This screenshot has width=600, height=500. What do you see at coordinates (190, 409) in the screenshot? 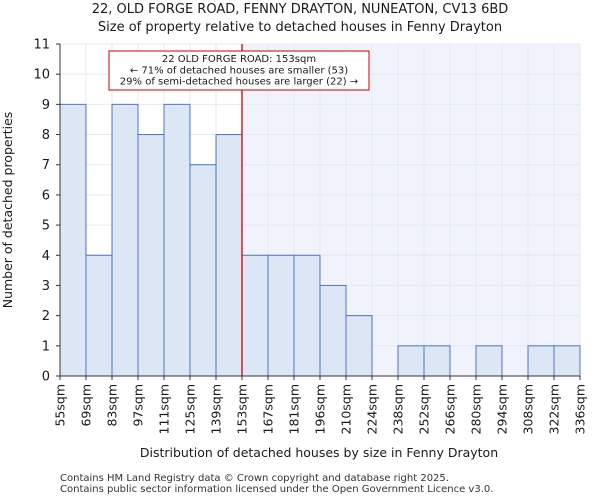
I see `x-tick-label: 125sqm` at bounding box center [190, 409].